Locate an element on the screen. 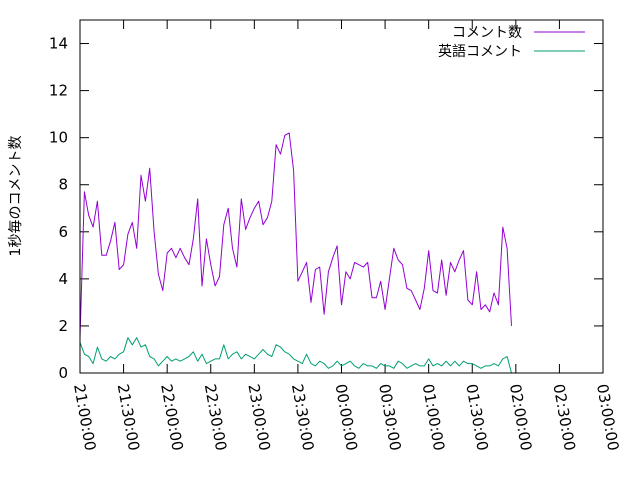 This screenshot has height=480, width=640. x-tick-label: 01:00:00 is located at coordinates (433, 417).